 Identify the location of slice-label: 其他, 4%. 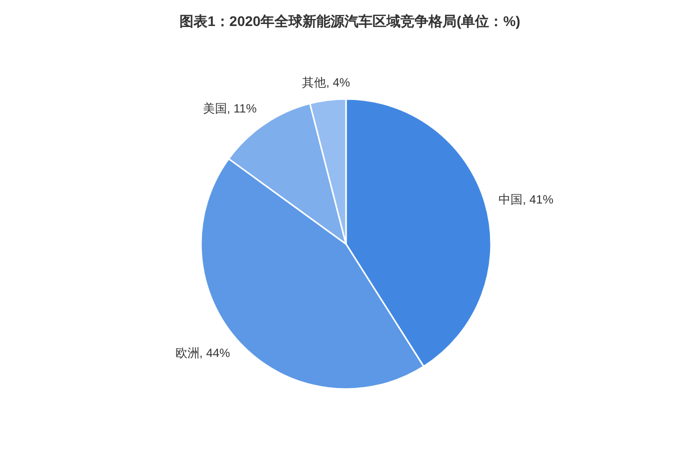
(326, 82).